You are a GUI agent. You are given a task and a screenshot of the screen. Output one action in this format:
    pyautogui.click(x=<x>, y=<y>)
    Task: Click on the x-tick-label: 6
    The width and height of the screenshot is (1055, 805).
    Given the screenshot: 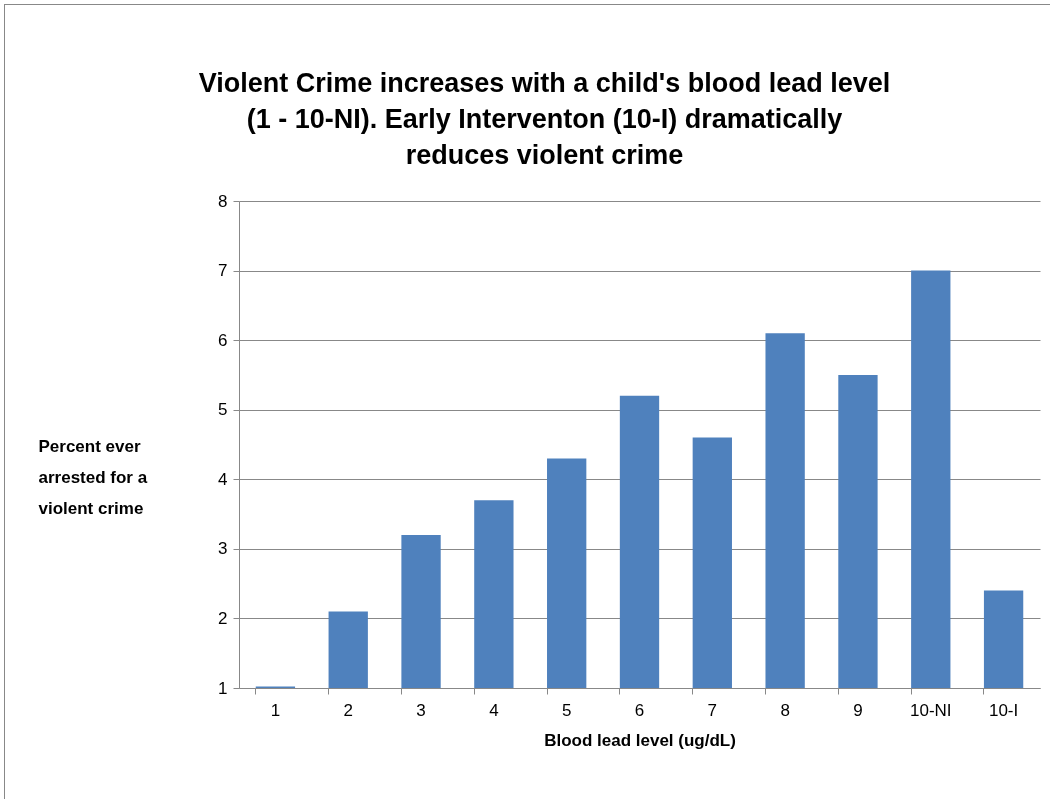 What is the action you would take?
    pyautogui.click(x=639, y=710)
    